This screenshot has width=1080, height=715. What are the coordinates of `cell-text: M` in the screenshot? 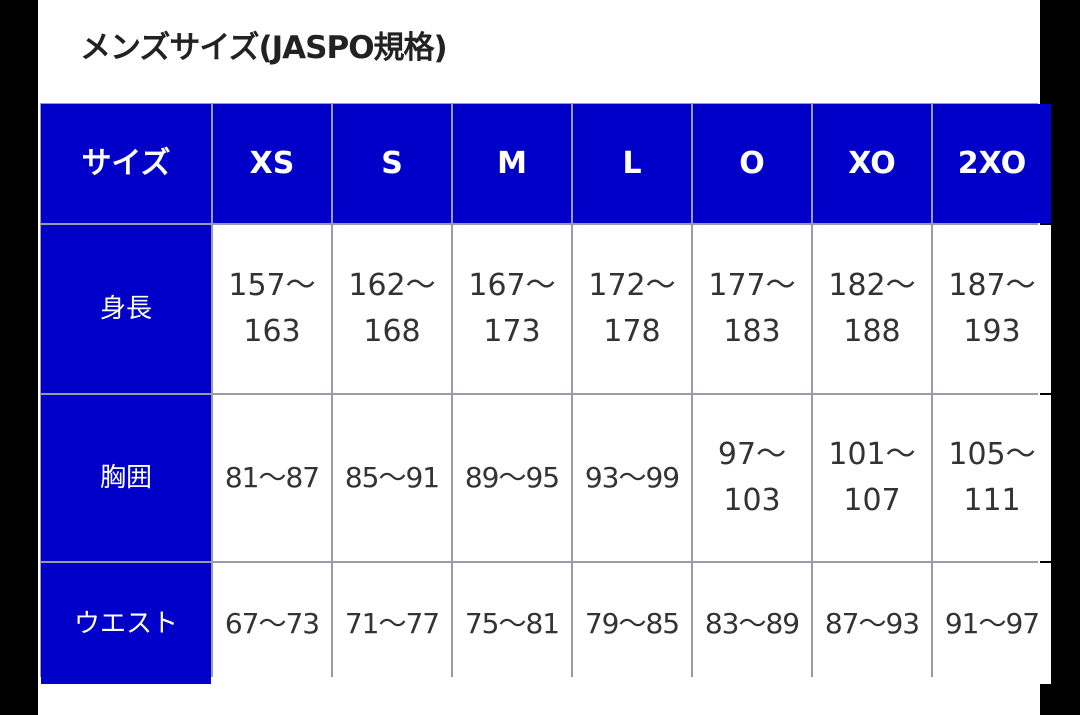 It's located at (512, 163).